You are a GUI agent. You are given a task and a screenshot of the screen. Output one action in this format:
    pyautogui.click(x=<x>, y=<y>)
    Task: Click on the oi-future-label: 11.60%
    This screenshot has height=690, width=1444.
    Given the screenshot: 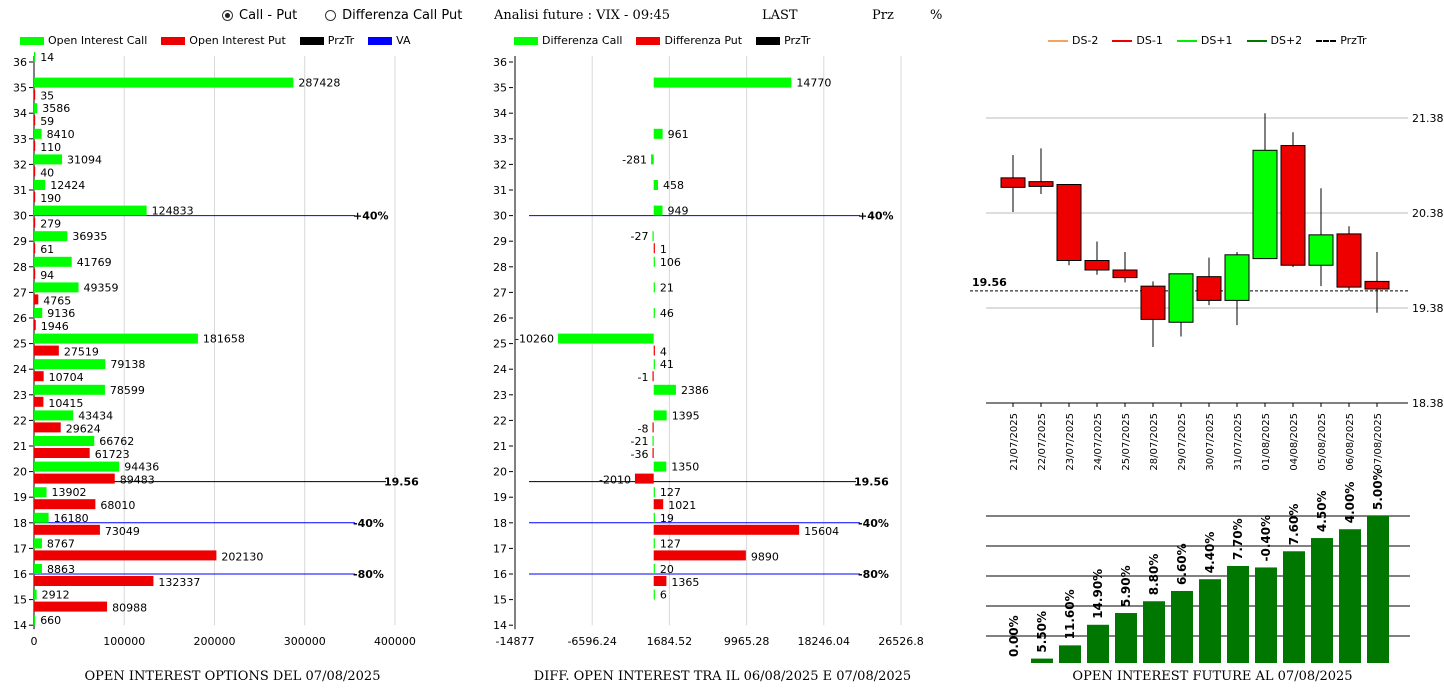 What is the action you would take?
    pyautogui.click(x=1070, y=614)
    